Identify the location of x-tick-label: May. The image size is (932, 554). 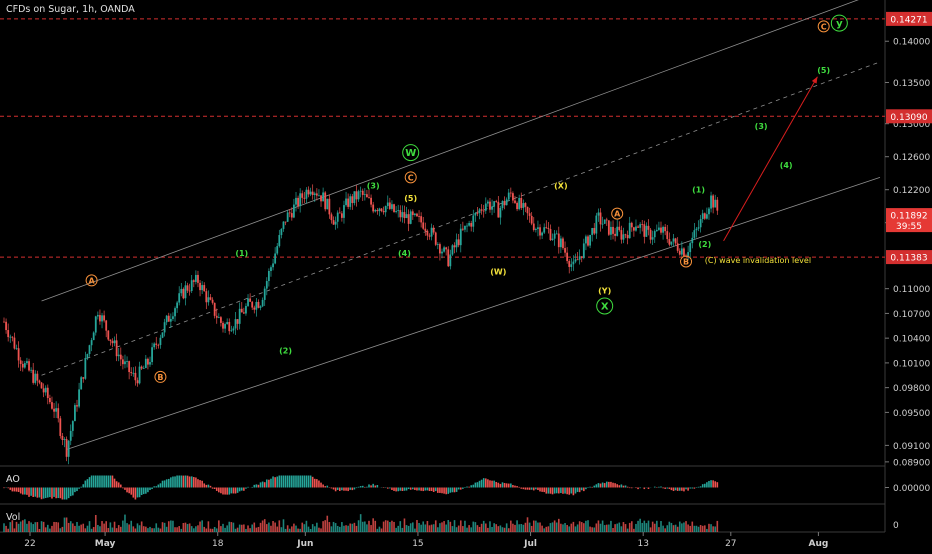
(105, 544).